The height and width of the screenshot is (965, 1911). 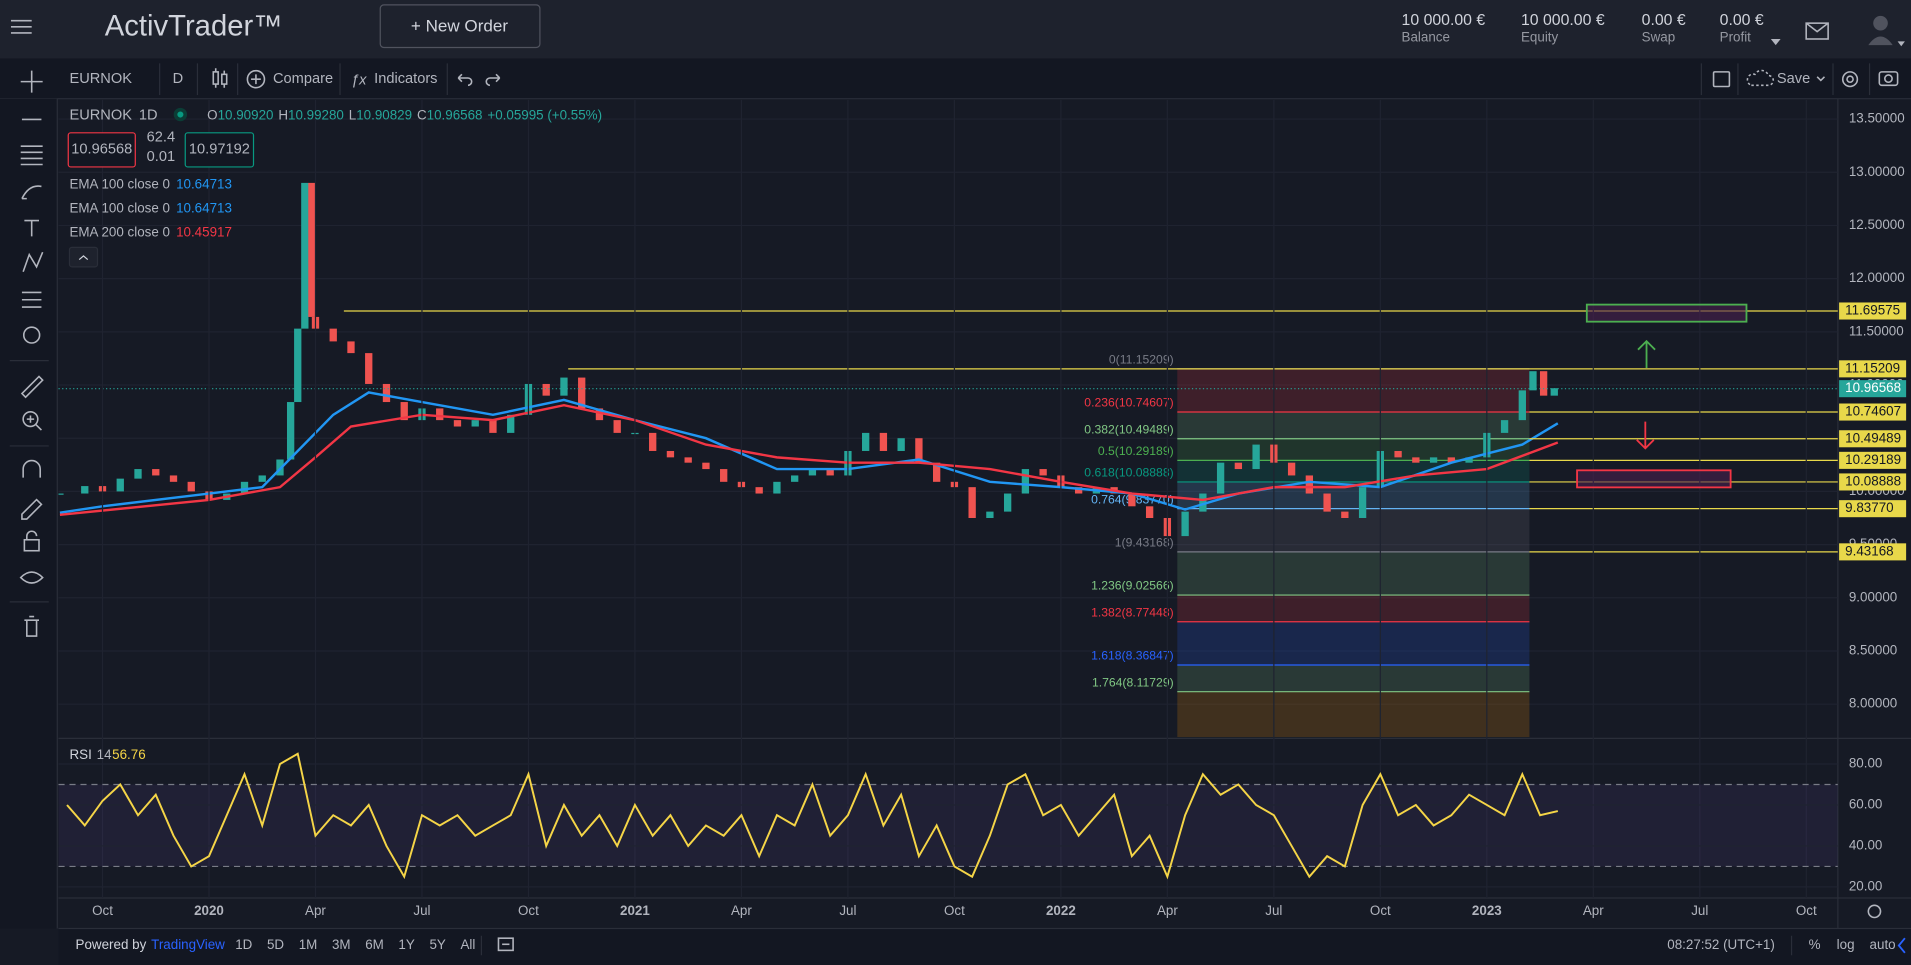 I want to click on top-bar, so click(x=955, y=29).